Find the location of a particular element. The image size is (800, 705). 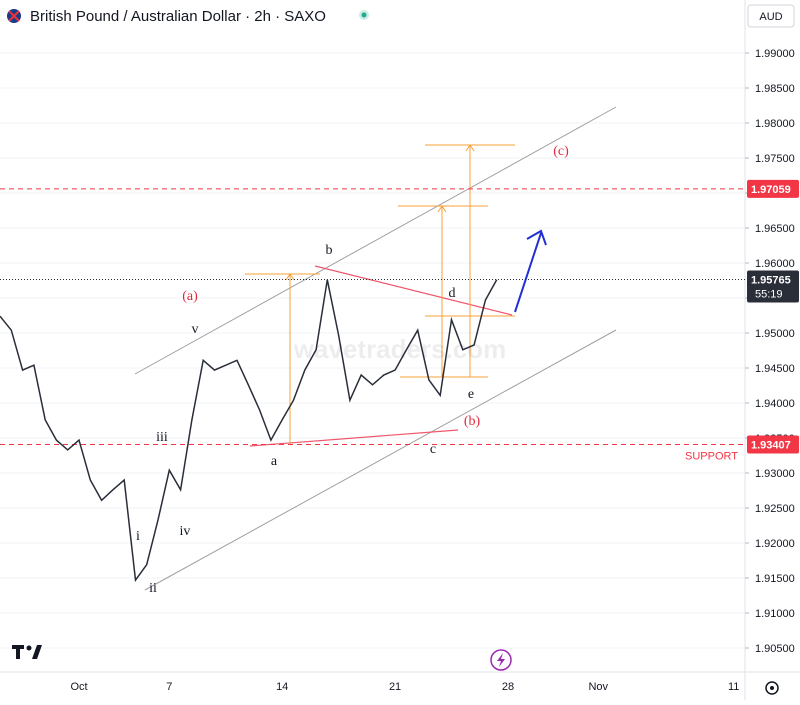

y-tick-label: 1.94000 is located at coordinates (775, 404).